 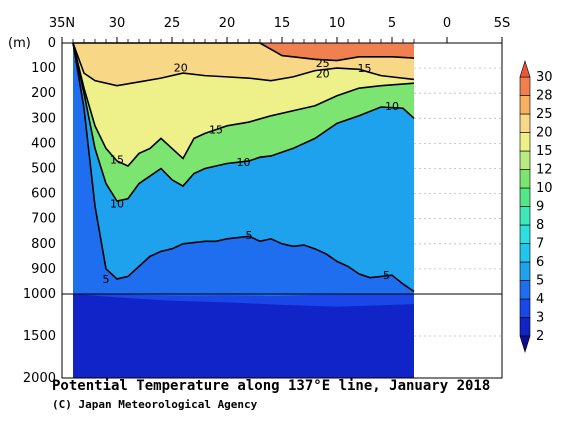 I want to click on y-tick-label: 600, so click(x=43, y=194).